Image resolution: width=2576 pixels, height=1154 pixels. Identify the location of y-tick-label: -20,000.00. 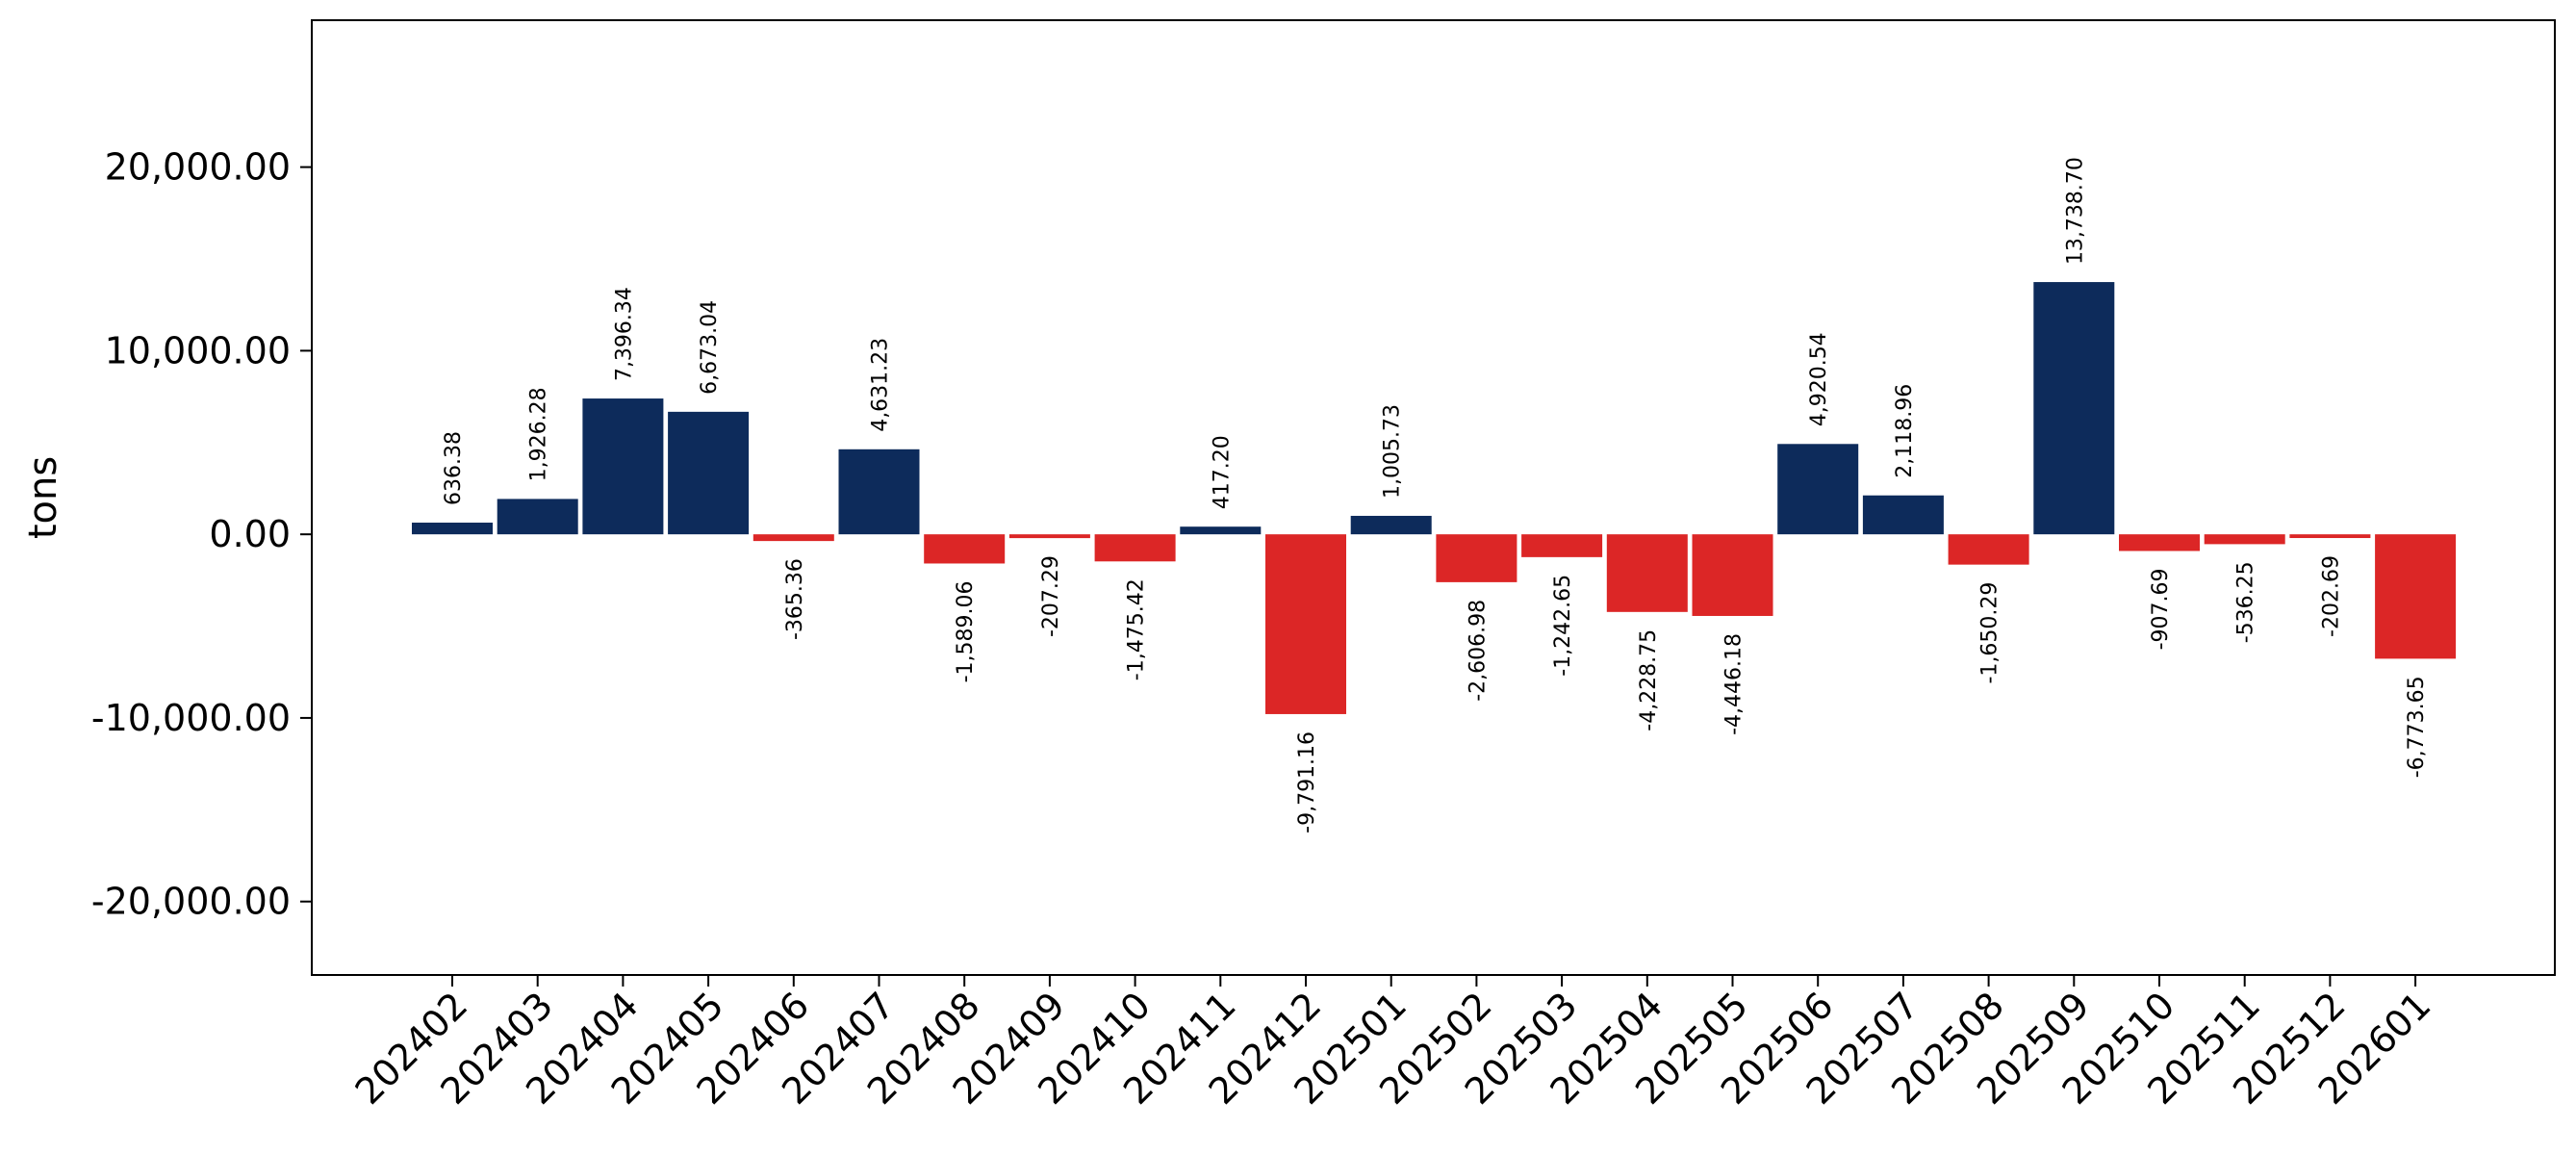
(191, 902).